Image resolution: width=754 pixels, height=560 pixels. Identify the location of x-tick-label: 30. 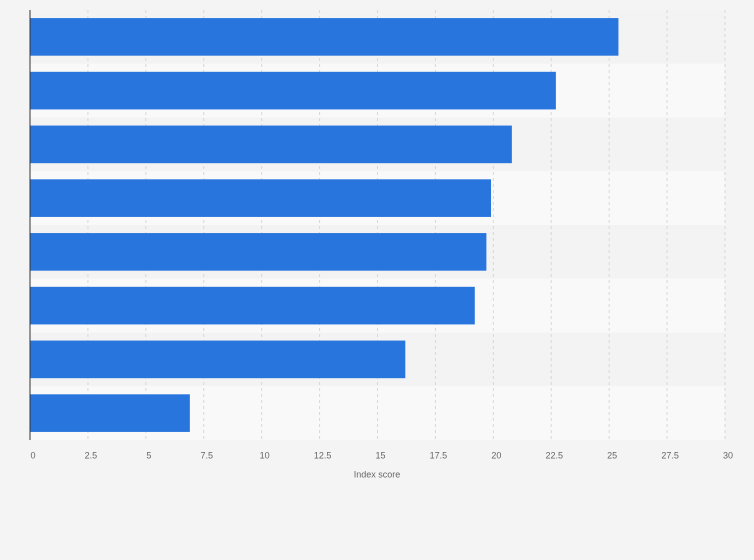
(728, 455).